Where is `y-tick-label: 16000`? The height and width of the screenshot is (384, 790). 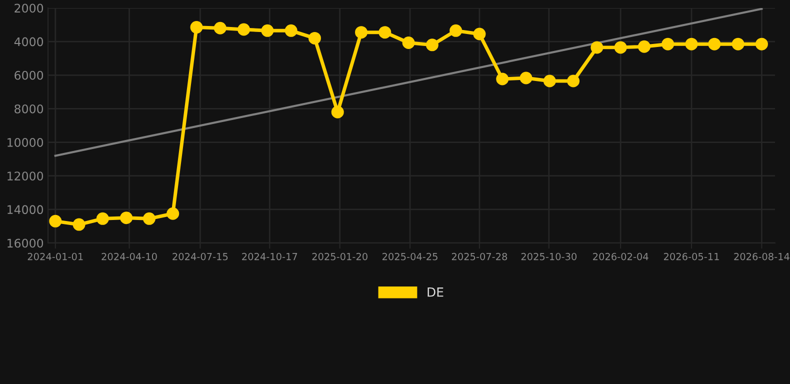
y-tick-label: 16000 is located at coordinates (26, 243).